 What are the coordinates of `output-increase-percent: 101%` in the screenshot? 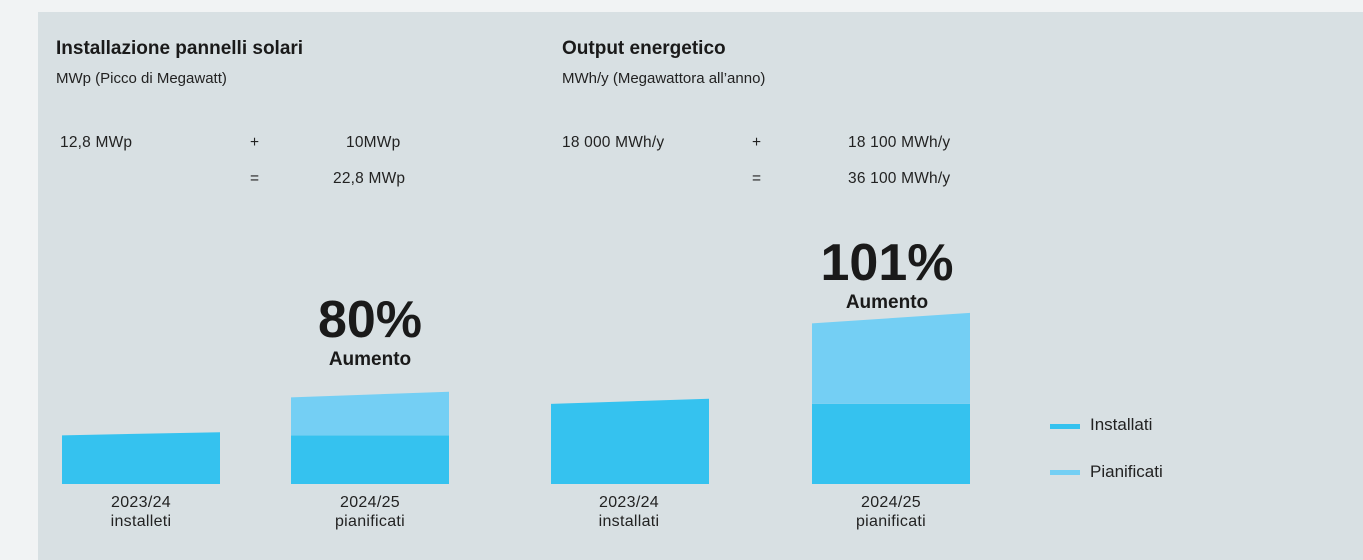 It's located at (887, 263).